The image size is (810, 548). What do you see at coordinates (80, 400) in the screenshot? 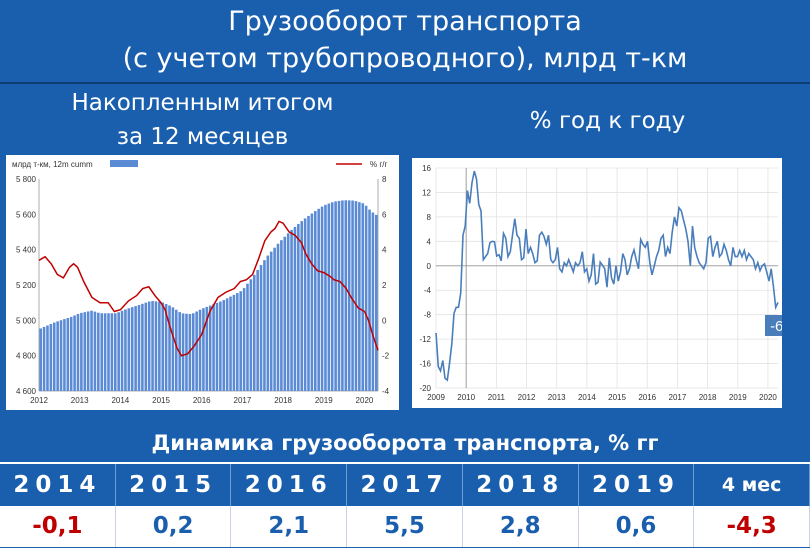
I see `x-tick-label: 2013` at bounding box center [80, 400].